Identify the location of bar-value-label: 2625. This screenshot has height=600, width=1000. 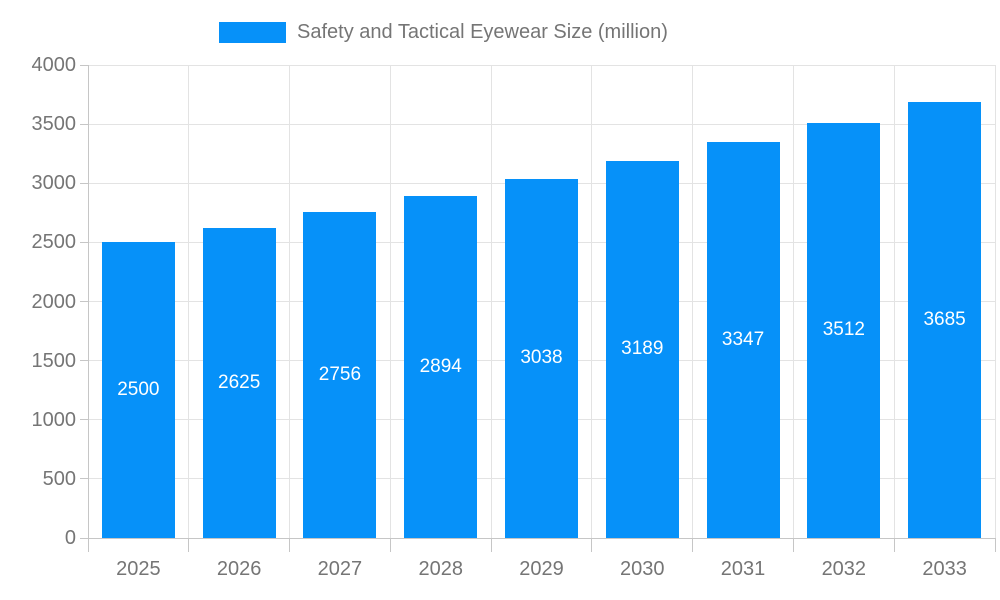
(239, 382).